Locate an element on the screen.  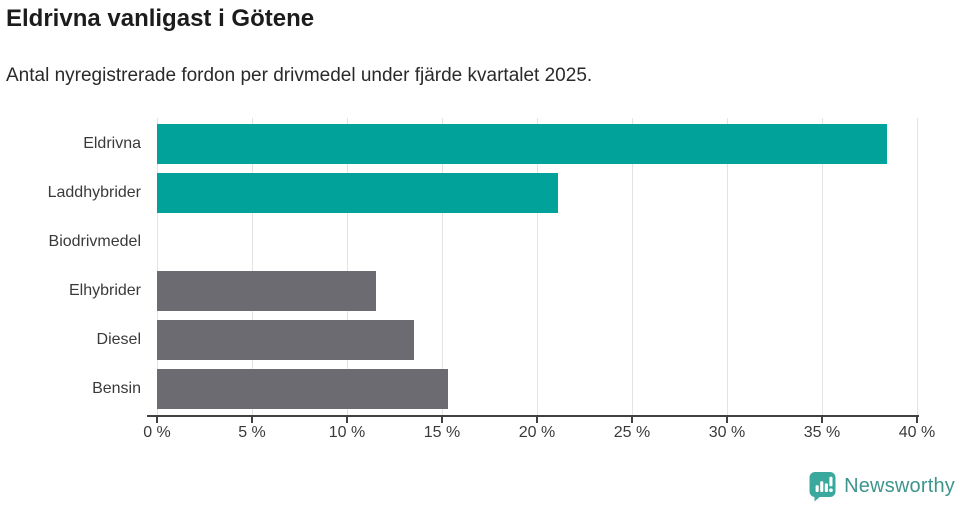
x-tick-label: 25 % is located at coordinates (632, 432).